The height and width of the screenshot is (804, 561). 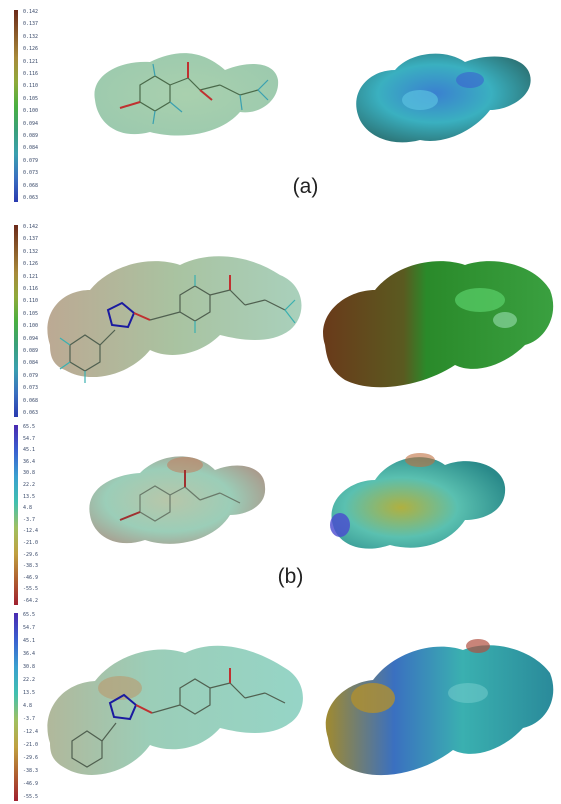 What do you see at coordinates (290, 576) in the screenshot?
I see `caption-b: (b)` at bounding box center [290, 576].